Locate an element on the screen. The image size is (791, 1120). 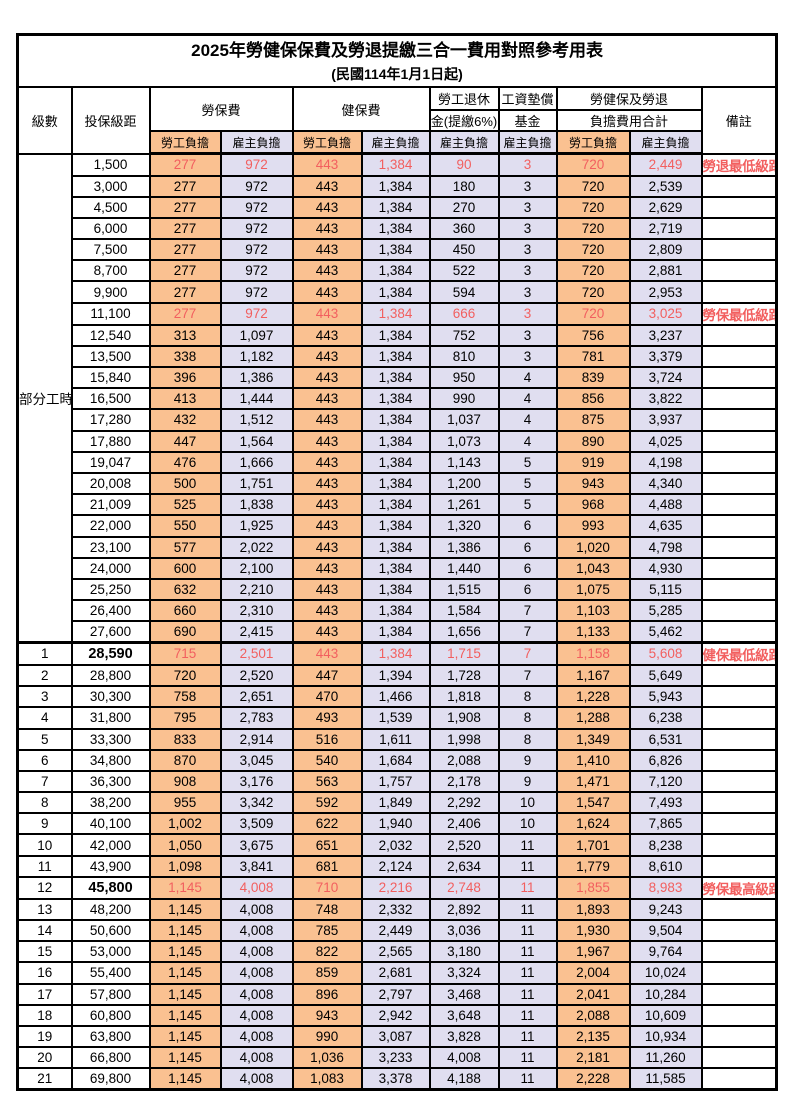
subheader-labor-employee: 勞工負擔 is located at coordinates (185, 142).